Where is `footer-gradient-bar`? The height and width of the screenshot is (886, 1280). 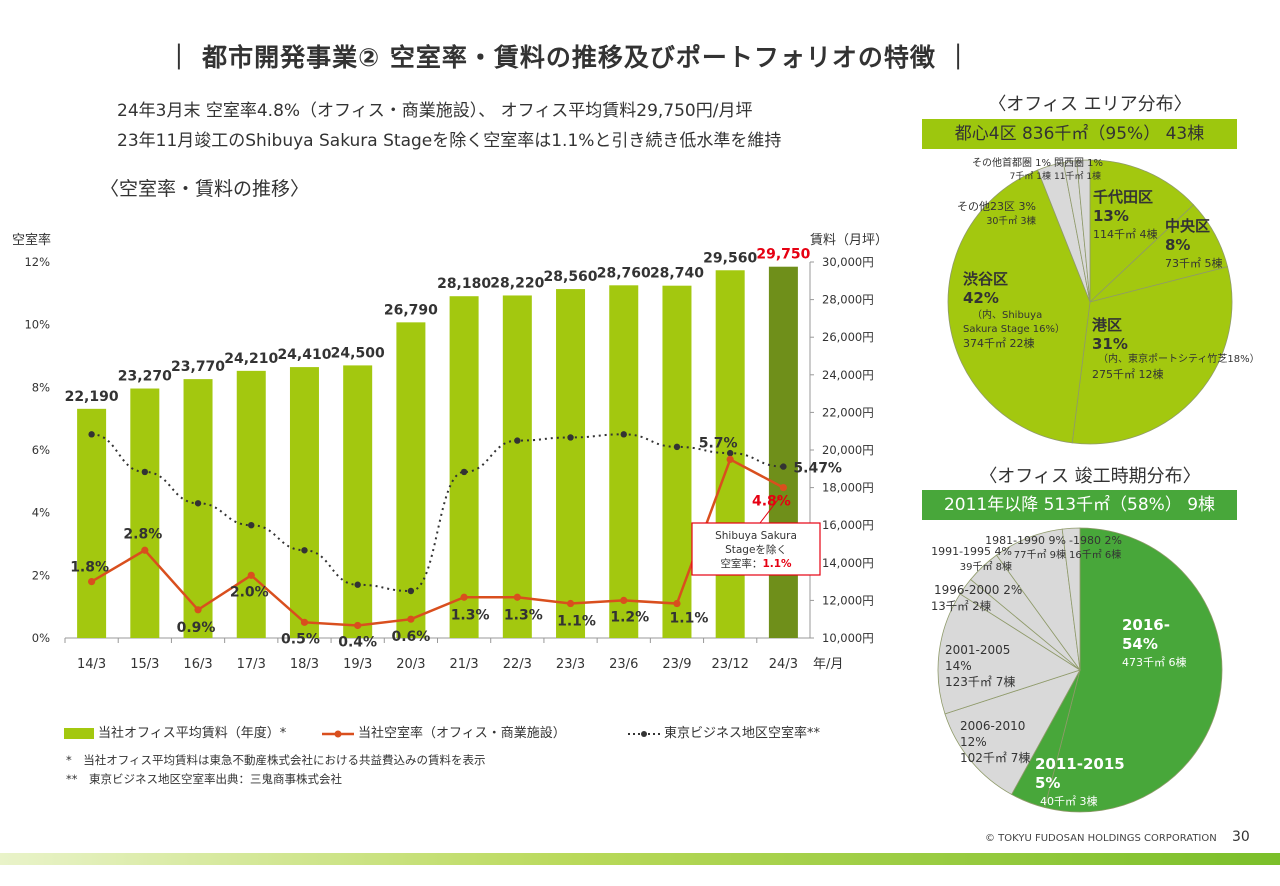 footer-gradient-bar is located at coordinates (640, 859).